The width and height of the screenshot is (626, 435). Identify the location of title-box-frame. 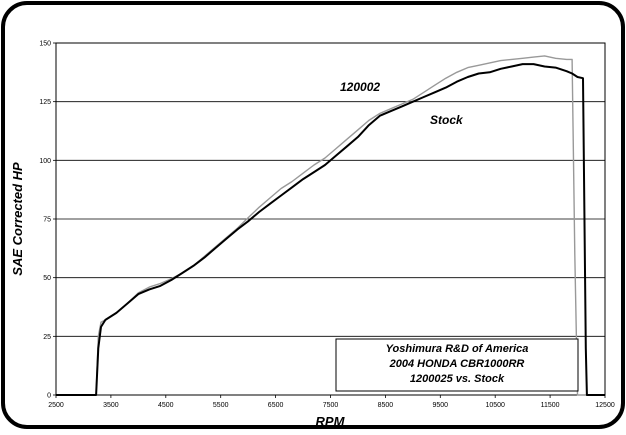
(457, 365).